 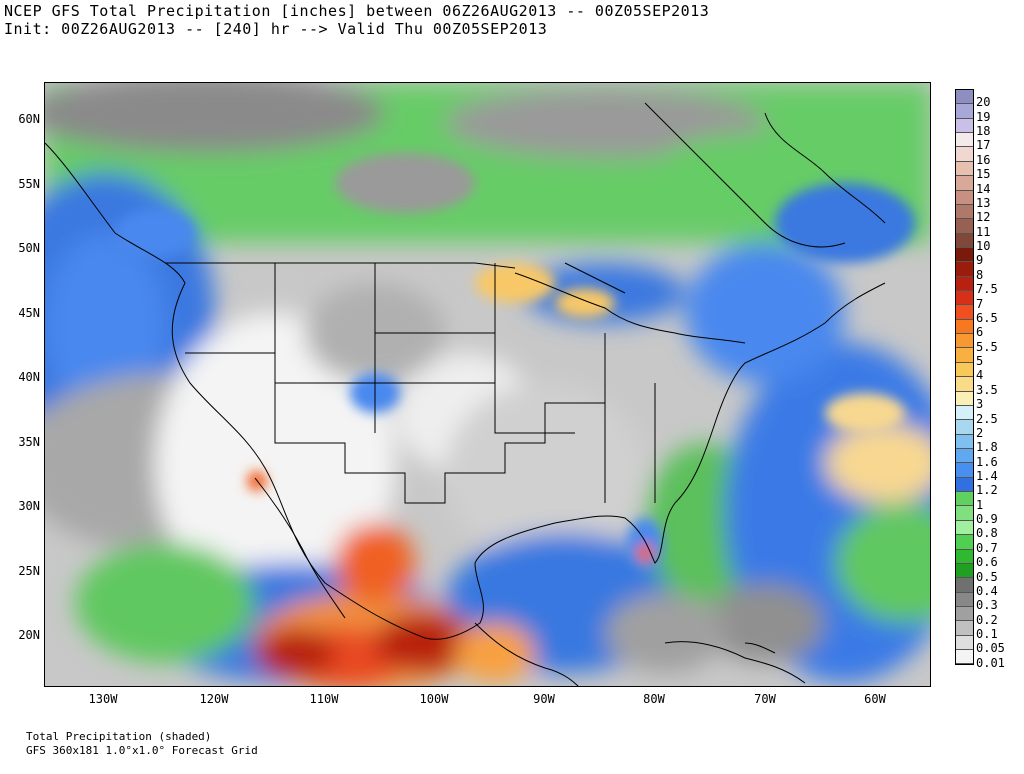 What do you see at coordinates (324, 699) in the screenshot?
I see `lon-label-110w: 110W` at bounding box center [324, 699].